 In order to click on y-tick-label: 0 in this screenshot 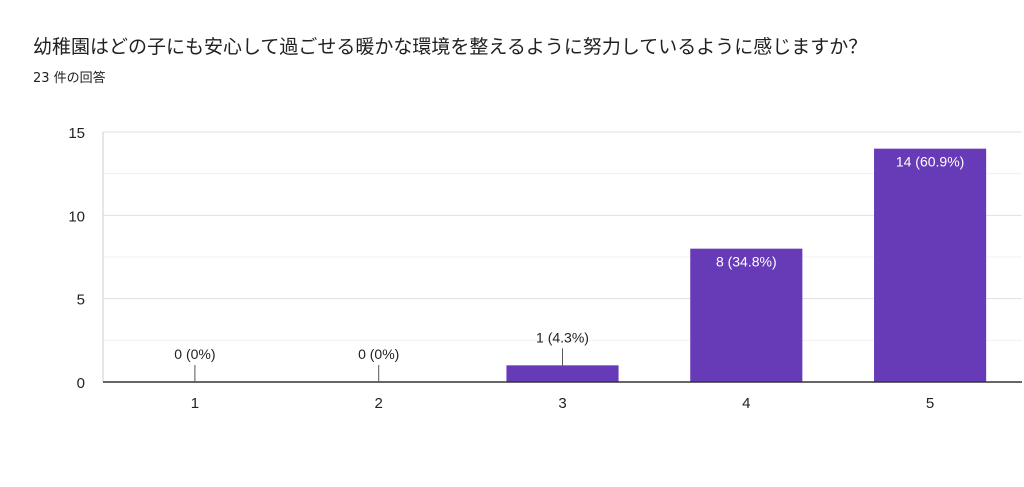, I will do `click(81, 383)`.